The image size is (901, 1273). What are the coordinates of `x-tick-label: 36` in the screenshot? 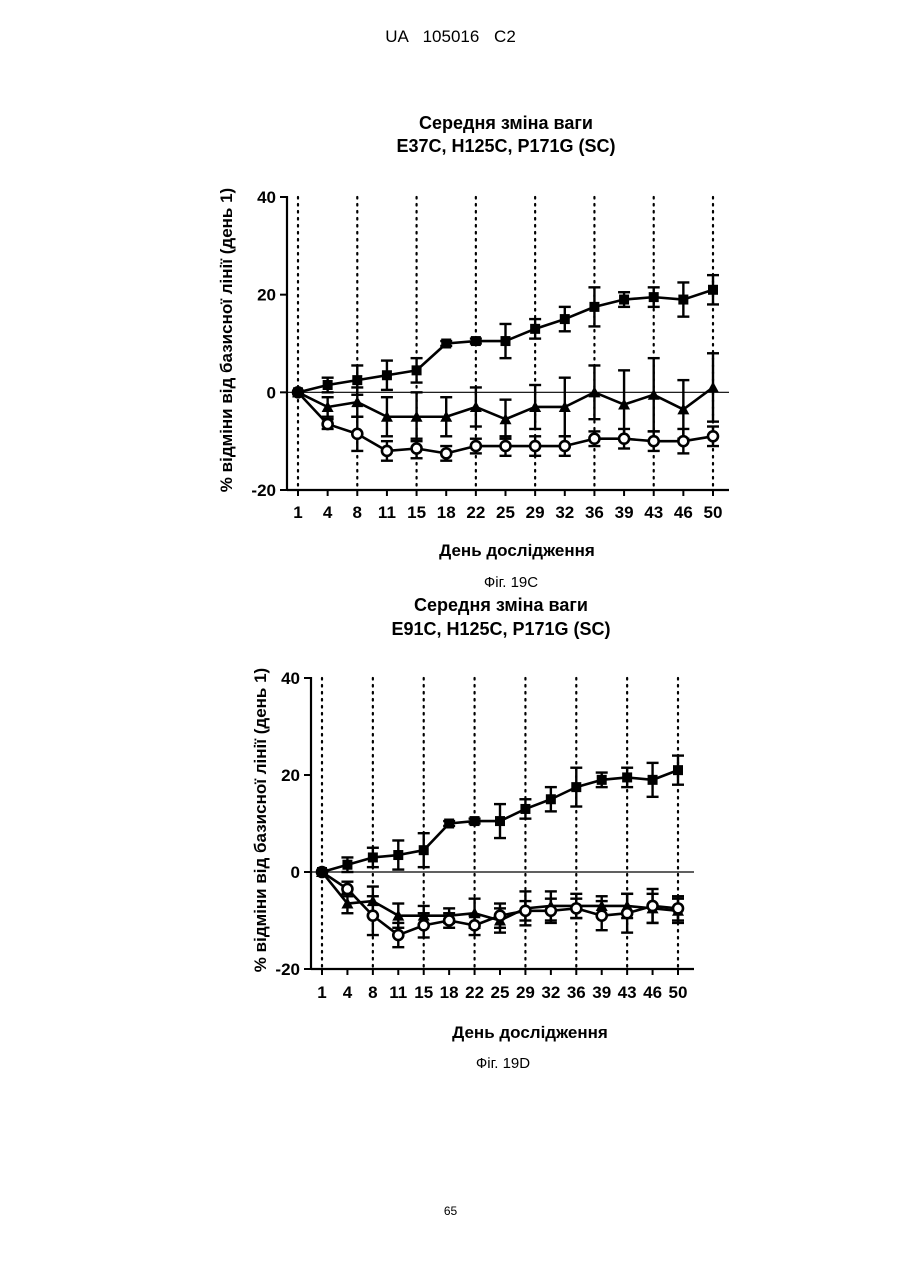 It's located at (594, 512).